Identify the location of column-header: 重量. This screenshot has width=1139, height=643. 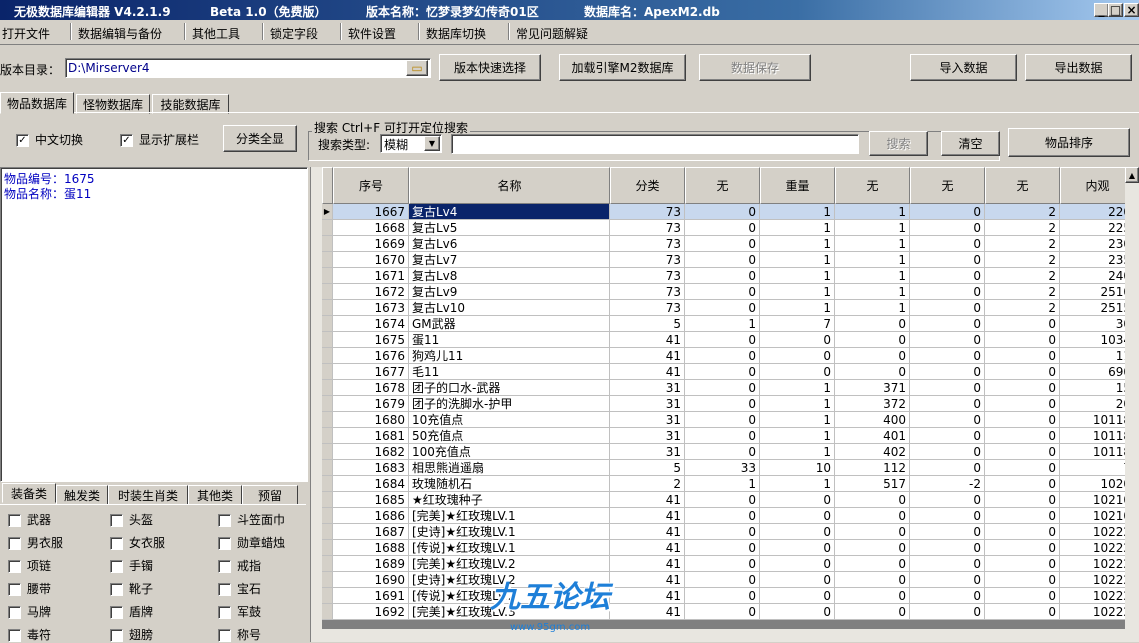
(797, 185).